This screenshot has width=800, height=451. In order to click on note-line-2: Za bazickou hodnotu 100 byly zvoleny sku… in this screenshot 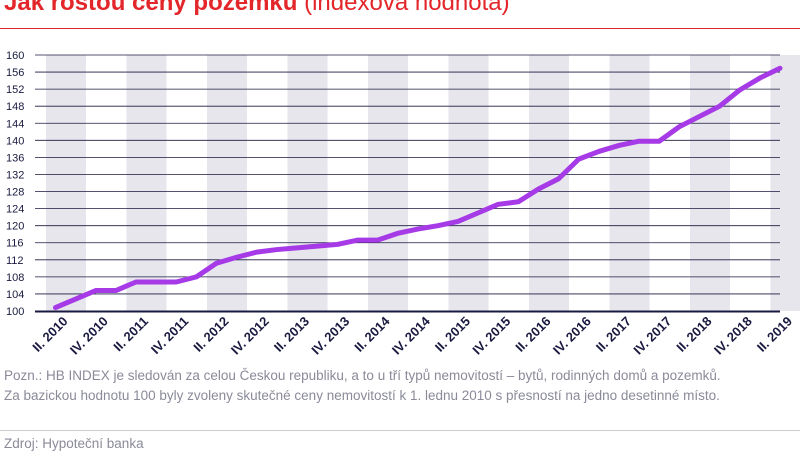, I will do `click(402, 396)`.